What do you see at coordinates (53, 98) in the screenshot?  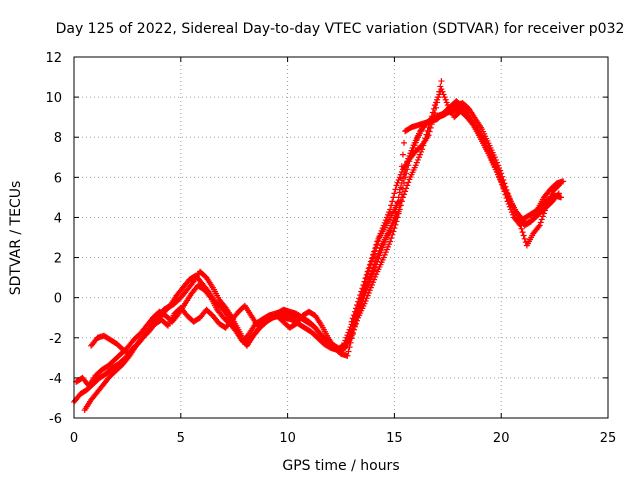 I see `y-tick-label: 10` at bounding box center [53, 98].